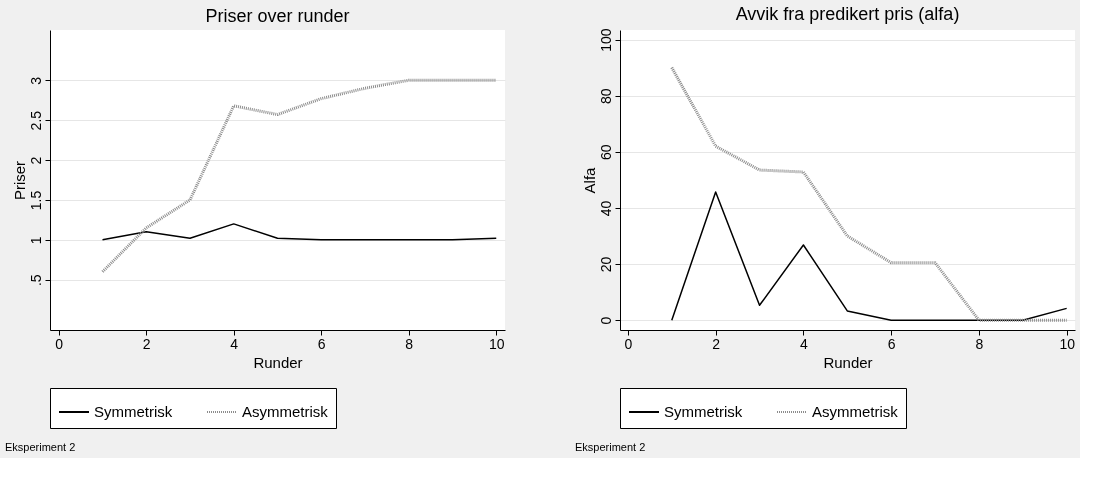  I want to click on y-tick-label: 2.5, so click(35, 120).